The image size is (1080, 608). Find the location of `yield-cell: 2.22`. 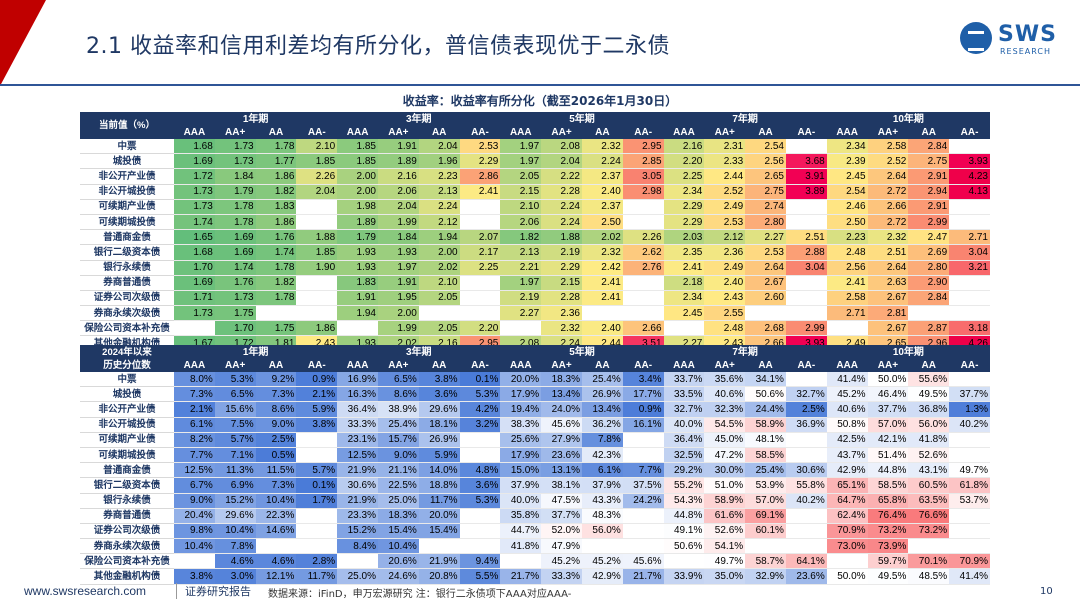

yield-cell: 2.22 is located at coordinates (561, 176).